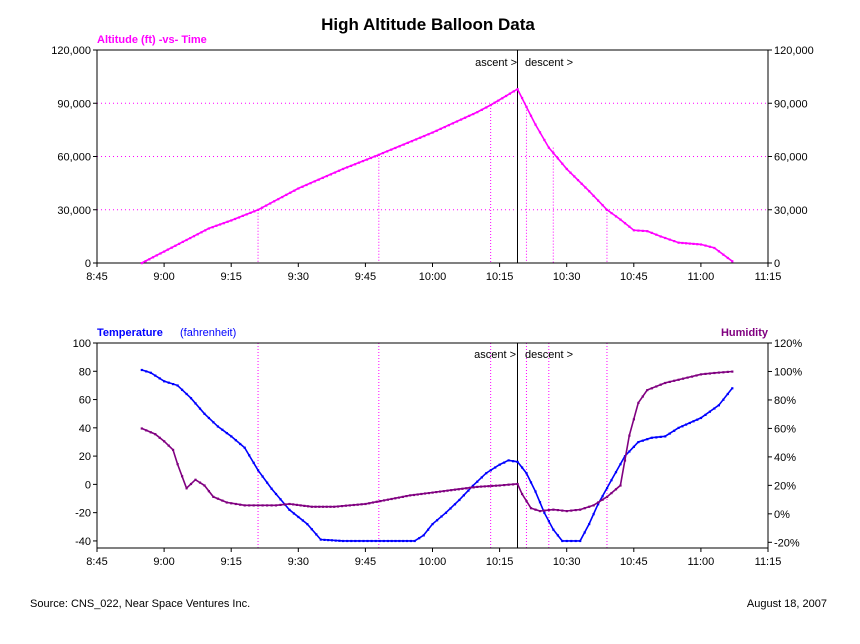 This screenshot has height=644, width=860. What do you see at coordinates (785, 429) in the screenshot?
I see `temperature-y2-tick-label: 60%` at bounding box center [785, 429].